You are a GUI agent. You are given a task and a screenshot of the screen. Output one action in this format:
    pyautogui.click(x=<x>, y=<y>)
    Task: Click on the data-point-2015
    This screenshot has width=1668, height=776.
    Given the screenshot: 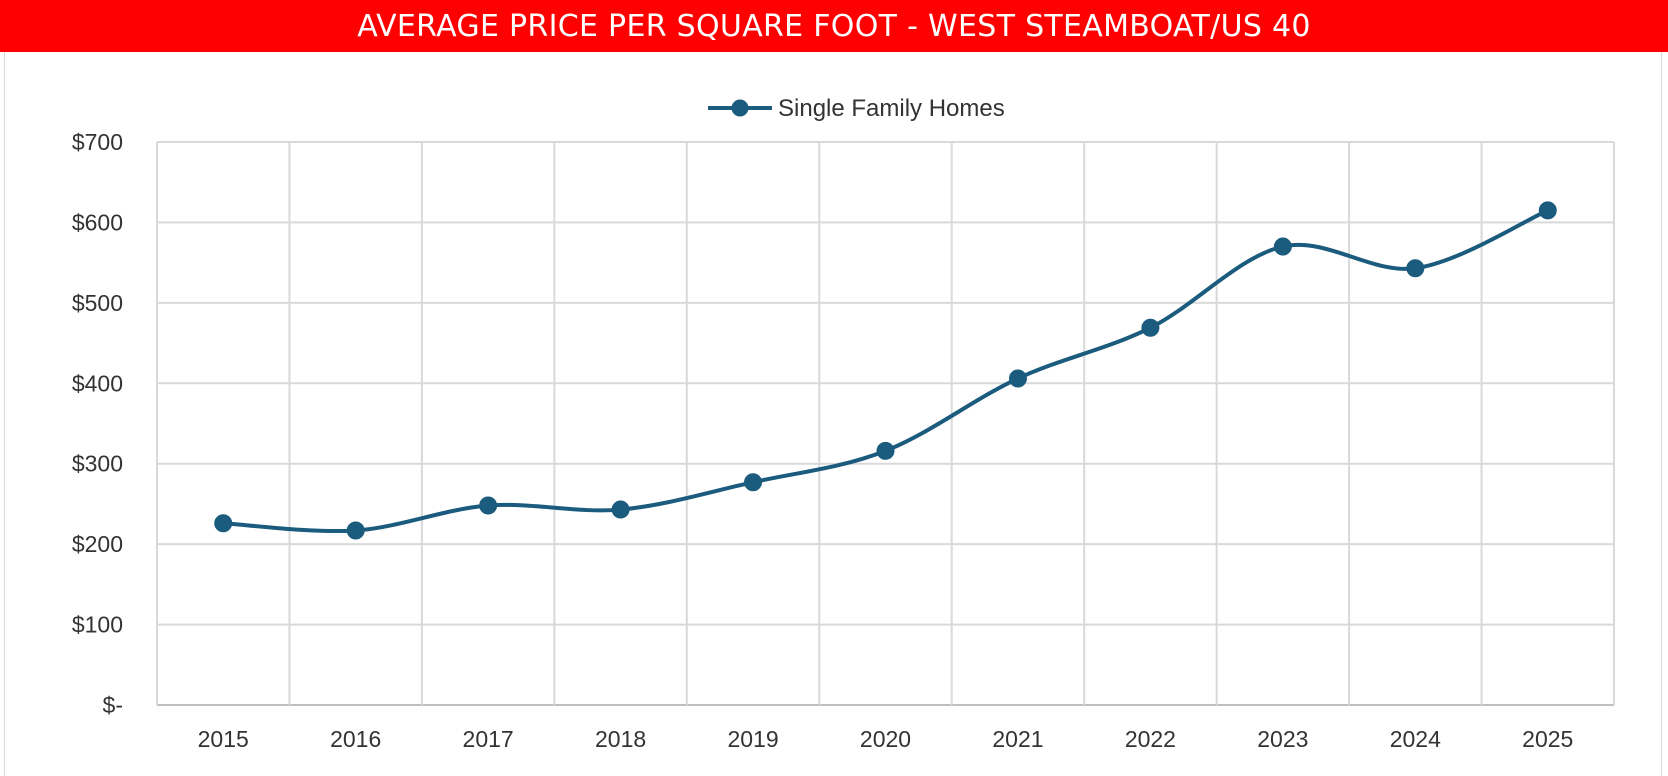 What is the action you would take?
    pyautogui.click(x=223, y=523)
    